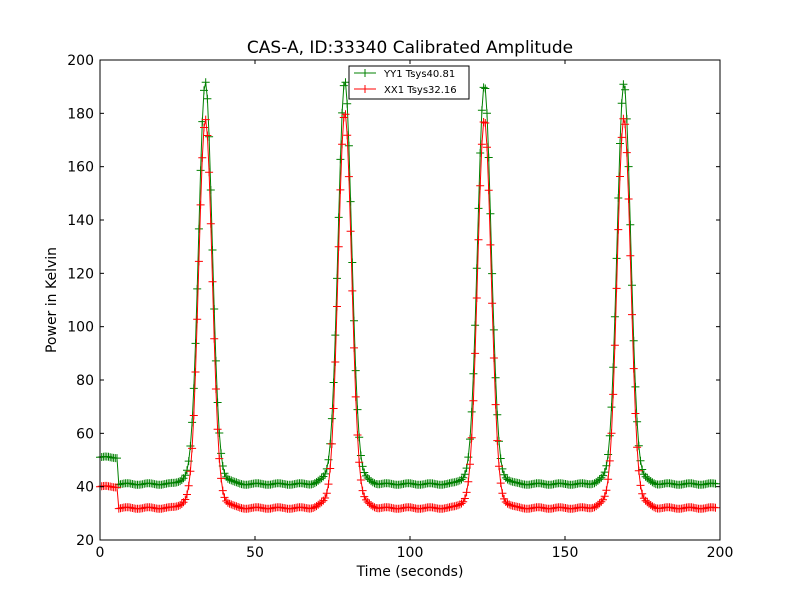 This screenshot has width=800, height=600. I want to click on legend: YY1 Tsys40.81 XX1 Tsys32.16, so click(409, 82).